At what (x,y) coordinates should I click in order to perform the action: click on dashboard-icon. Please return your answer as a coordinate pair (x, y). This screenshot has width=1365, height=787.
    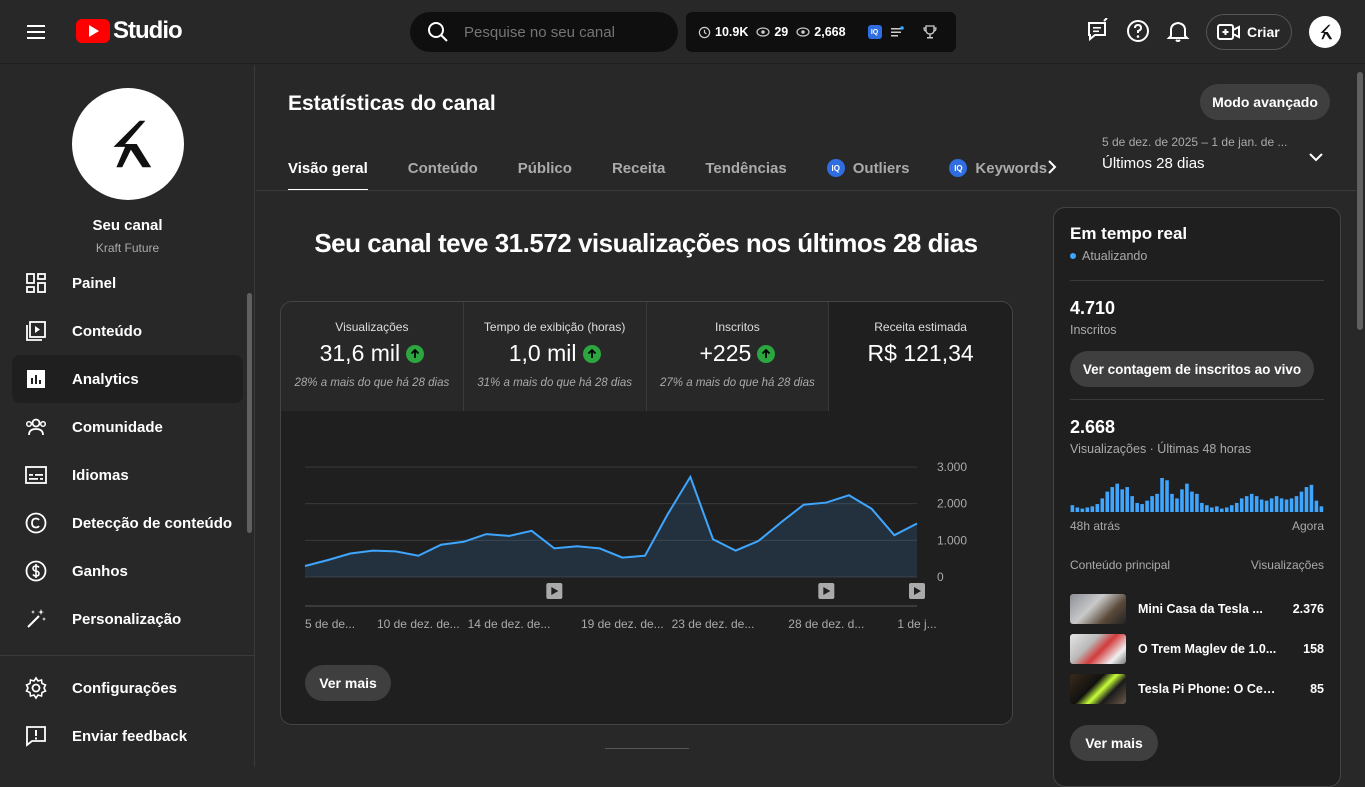
    Looking at the image, I should click on (36, 283).